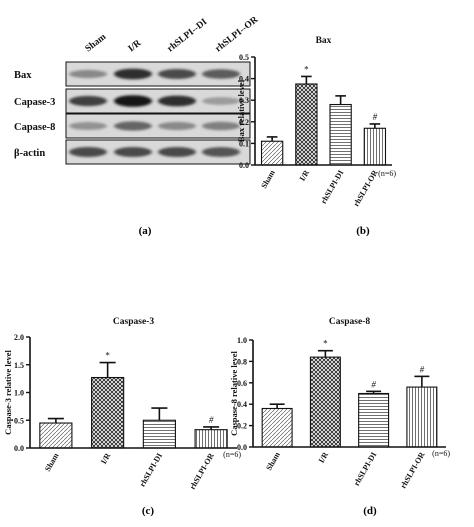  I want to click on blot-lane-label: I/R, so click(135, 46).